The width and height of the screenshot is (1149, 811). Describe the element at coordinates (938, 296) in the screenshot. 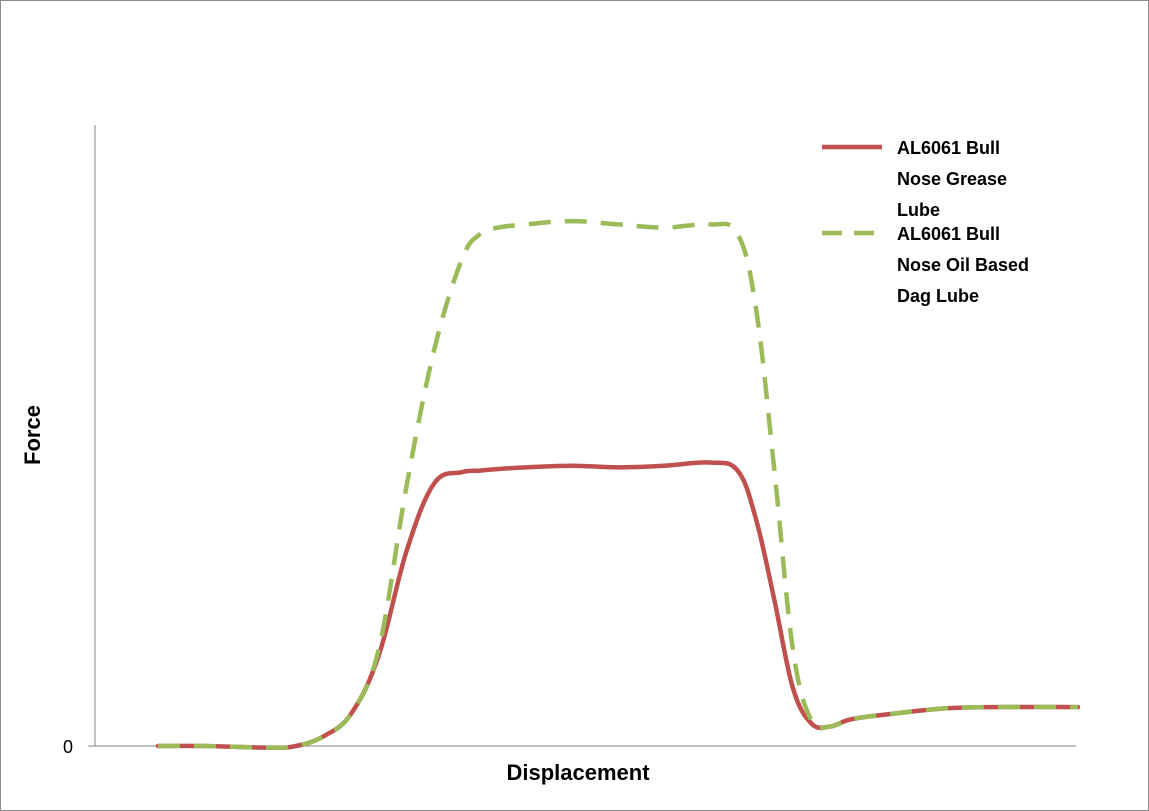

I see `legend-label-2-line-3: Dag Lube` at that location.